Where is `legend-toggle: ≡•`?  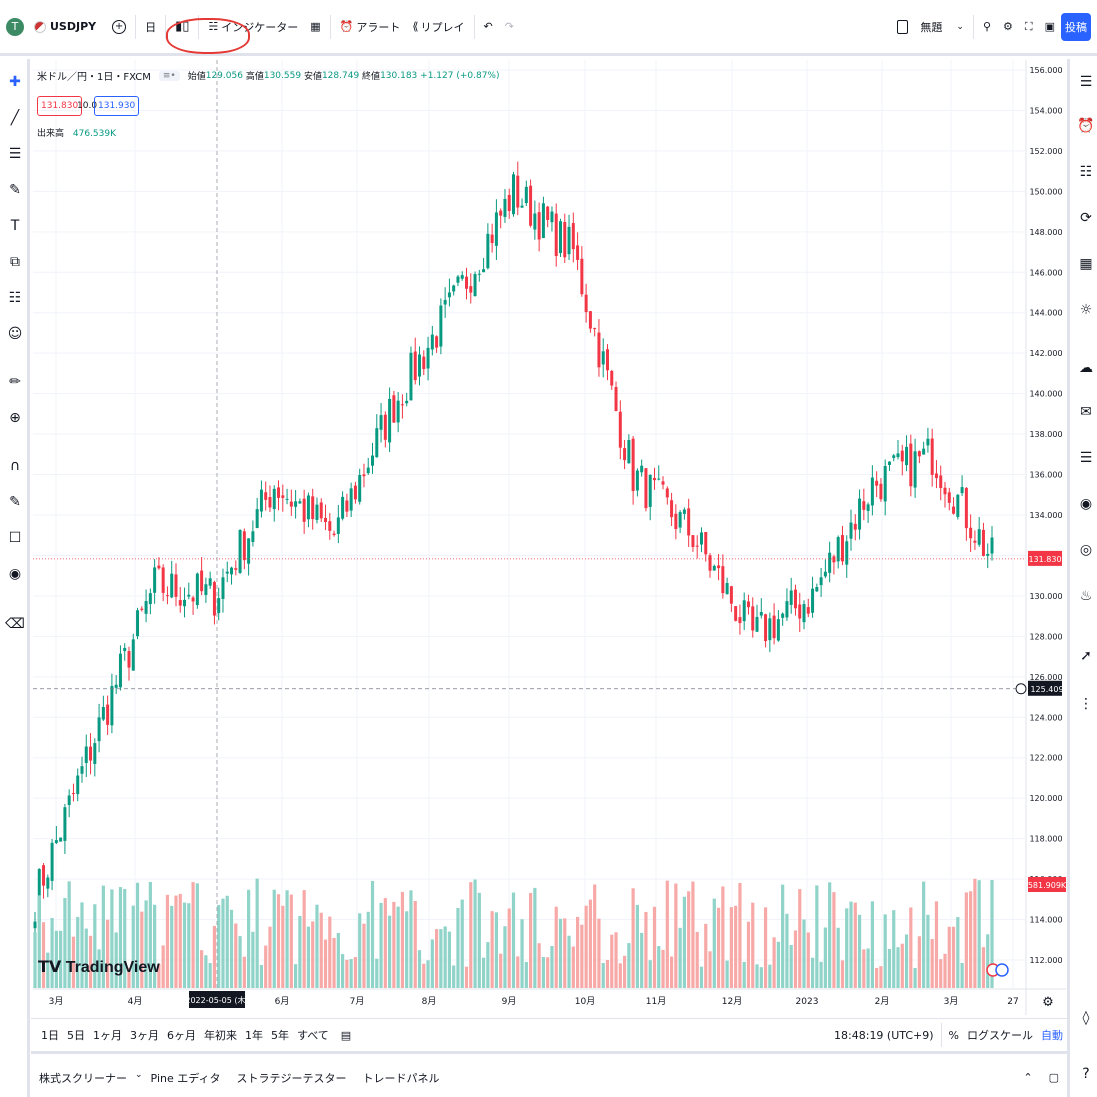 legend-toggle: ≡• is located at coordinates (169, 75).